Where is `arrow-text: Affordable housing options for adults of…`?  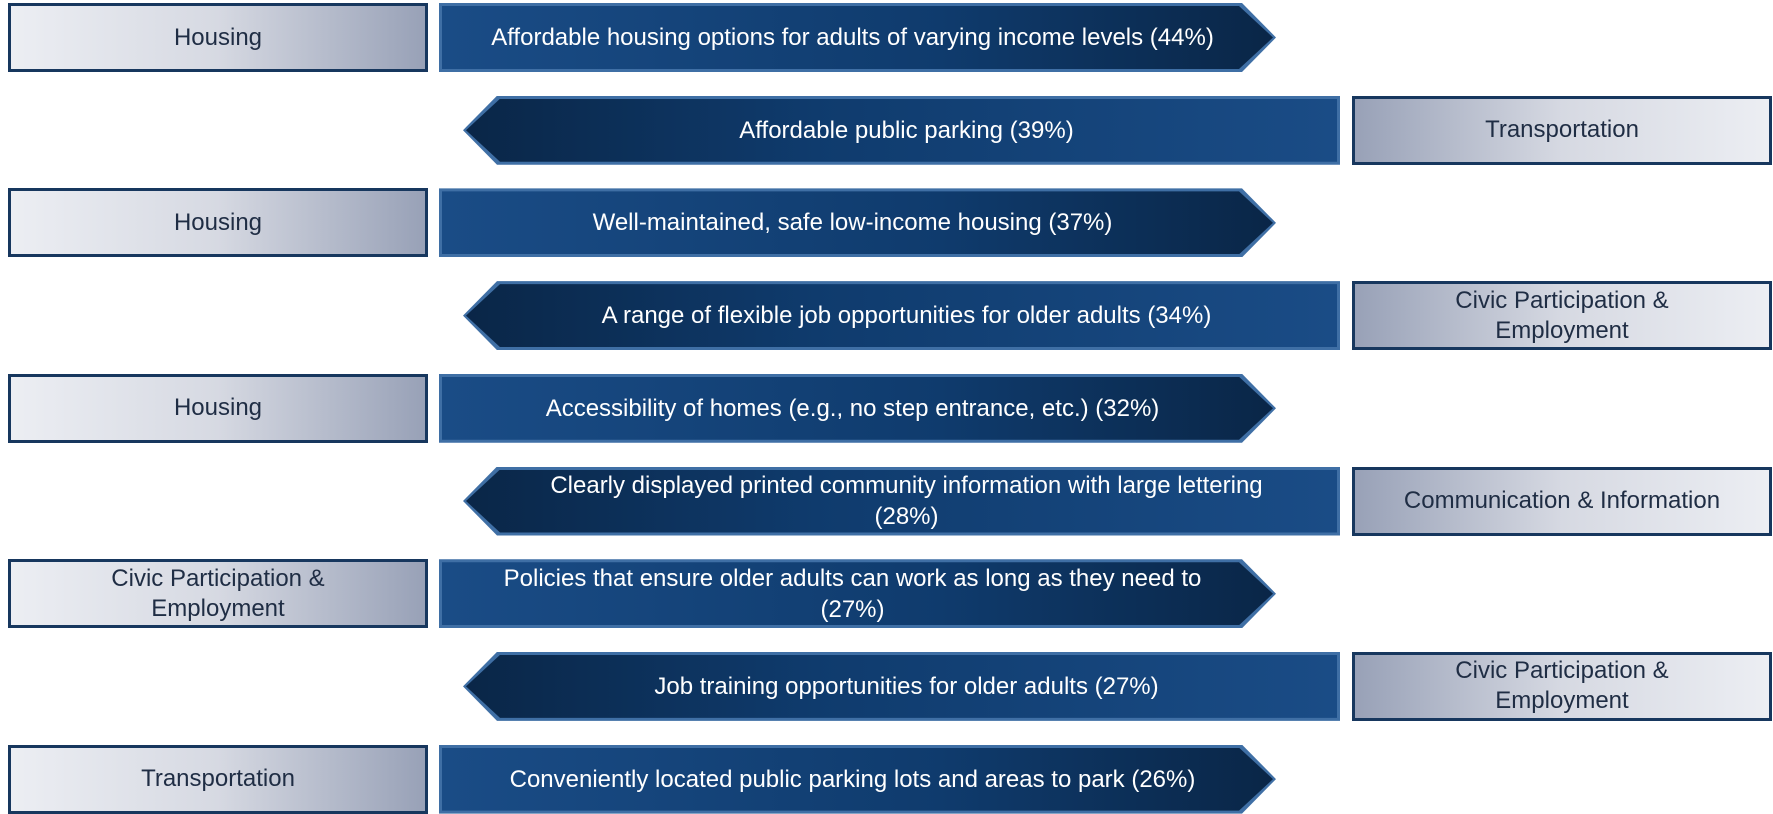
arrow-text: Affordable housing options for adults of… is located at coordinates (857, 37).